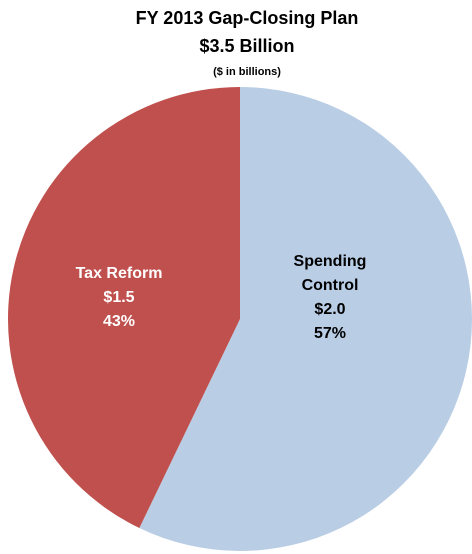  I want to click on slice-name-label: Control, so click(330, 285).